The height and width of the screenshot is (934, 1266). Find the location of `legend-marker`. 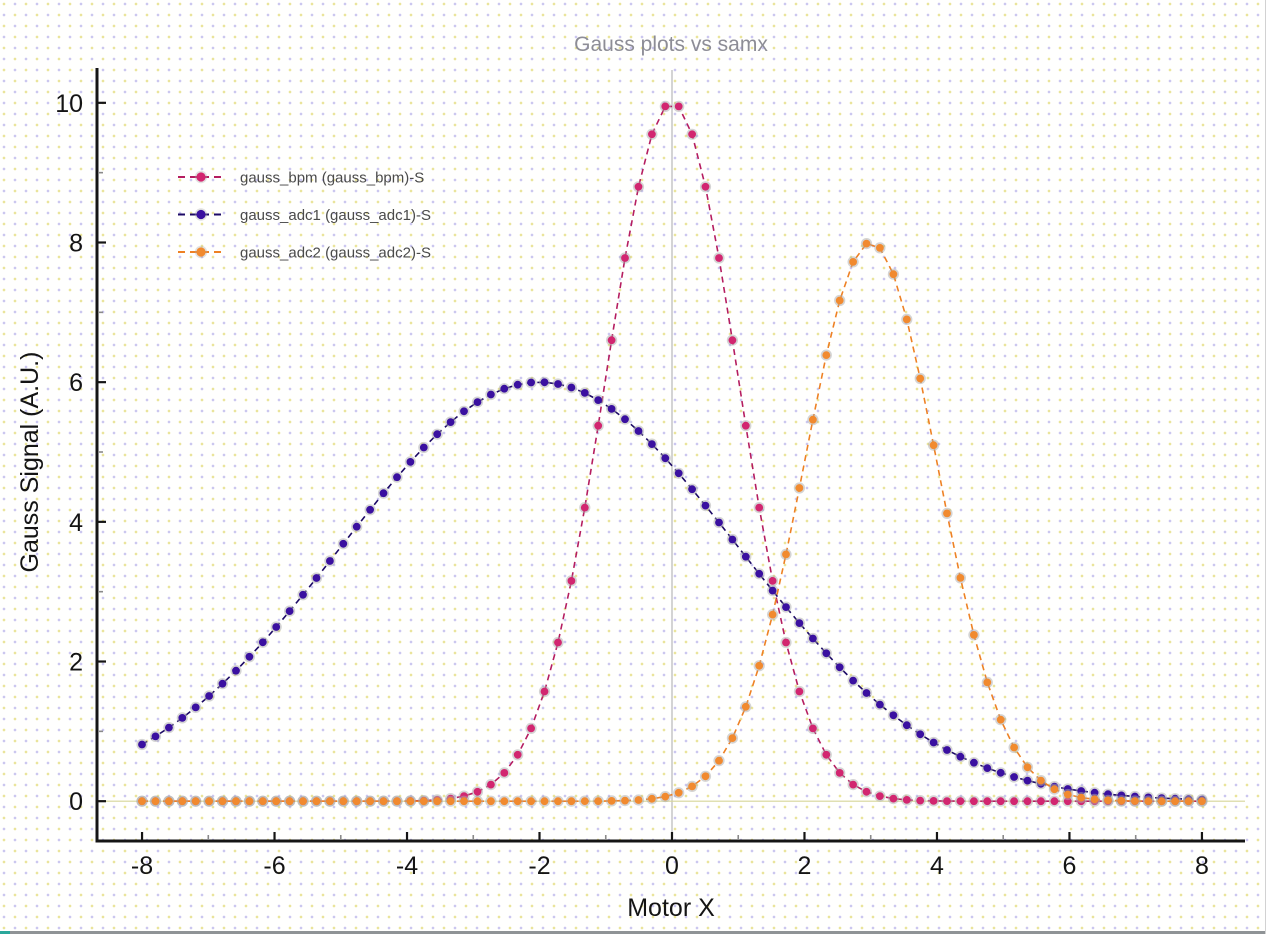

legend-marker is located at coordinates (201, 177).